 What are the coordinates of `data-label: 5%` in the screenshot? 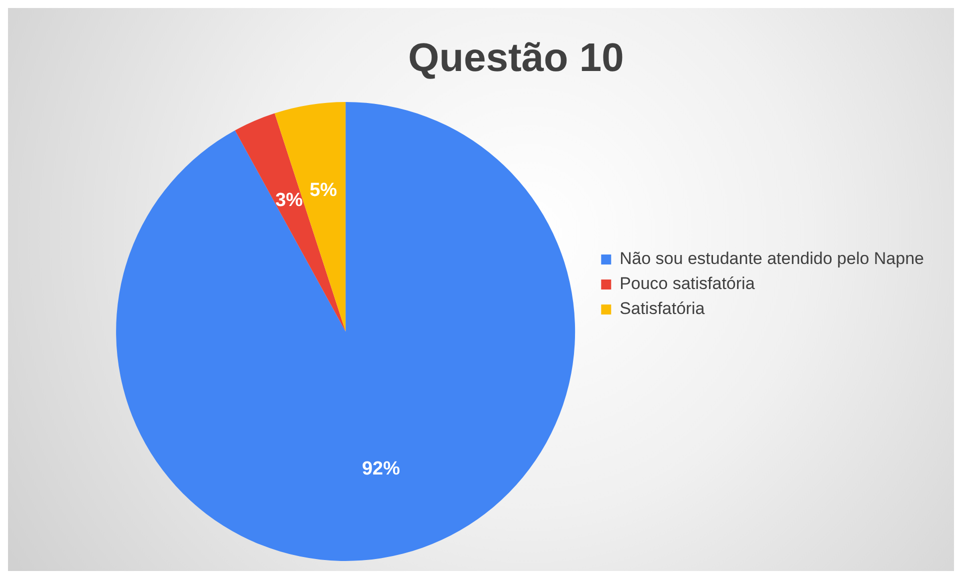 It's located at (324, 191).